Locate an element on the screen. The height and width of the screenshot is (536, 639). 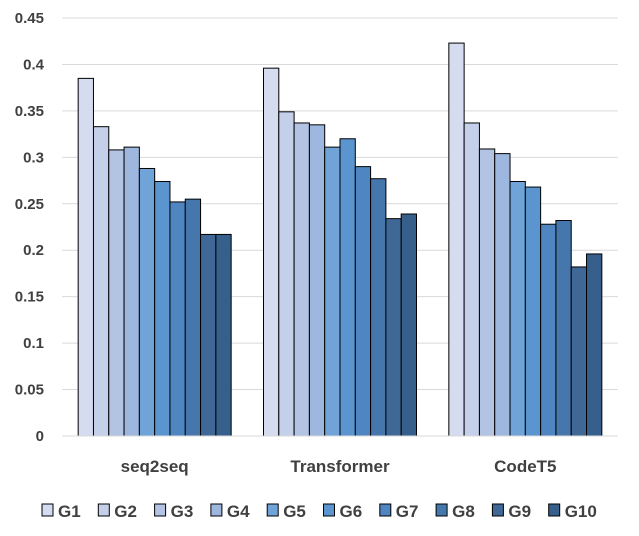
bar-g3-codet5 is located at coordinates (487, 292).